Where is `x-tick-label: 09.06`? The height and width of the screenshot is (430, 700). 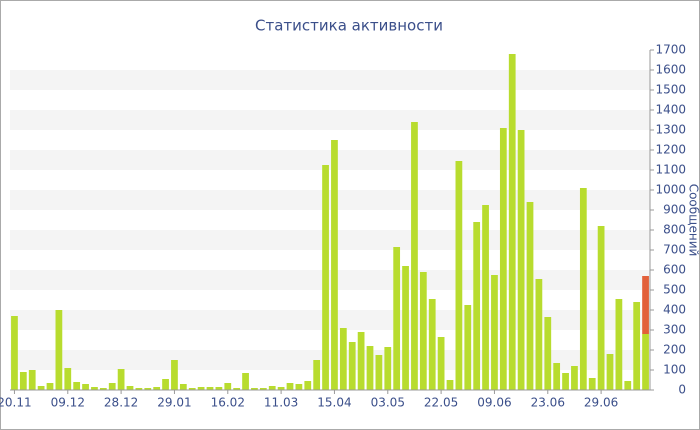 x-tick-label: 09.06 is located at coordinates (494, 403).